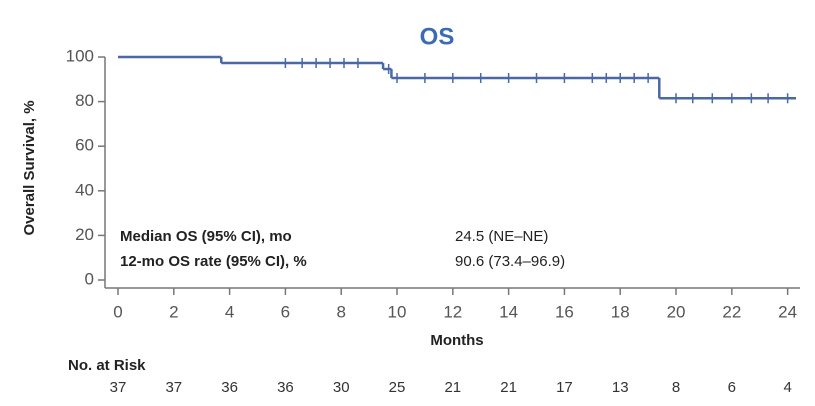 This screenshot has width=815, height=406. Describe the element at coordinates (732, 387) in the screenshot. I see `at-risk-value: 6` at that location.